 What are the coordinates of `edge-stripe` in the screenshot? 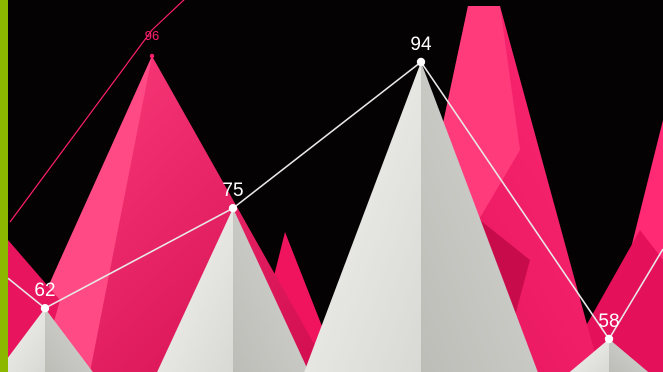 It's located at (4, 186).